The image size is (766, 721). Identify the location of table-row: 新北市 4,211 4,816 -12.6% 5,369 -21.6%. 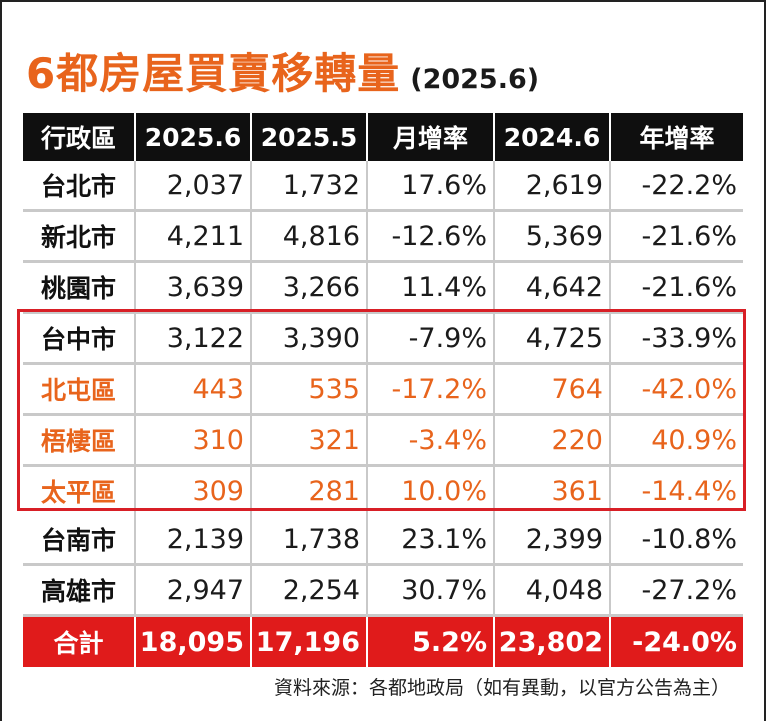
(383, 236).